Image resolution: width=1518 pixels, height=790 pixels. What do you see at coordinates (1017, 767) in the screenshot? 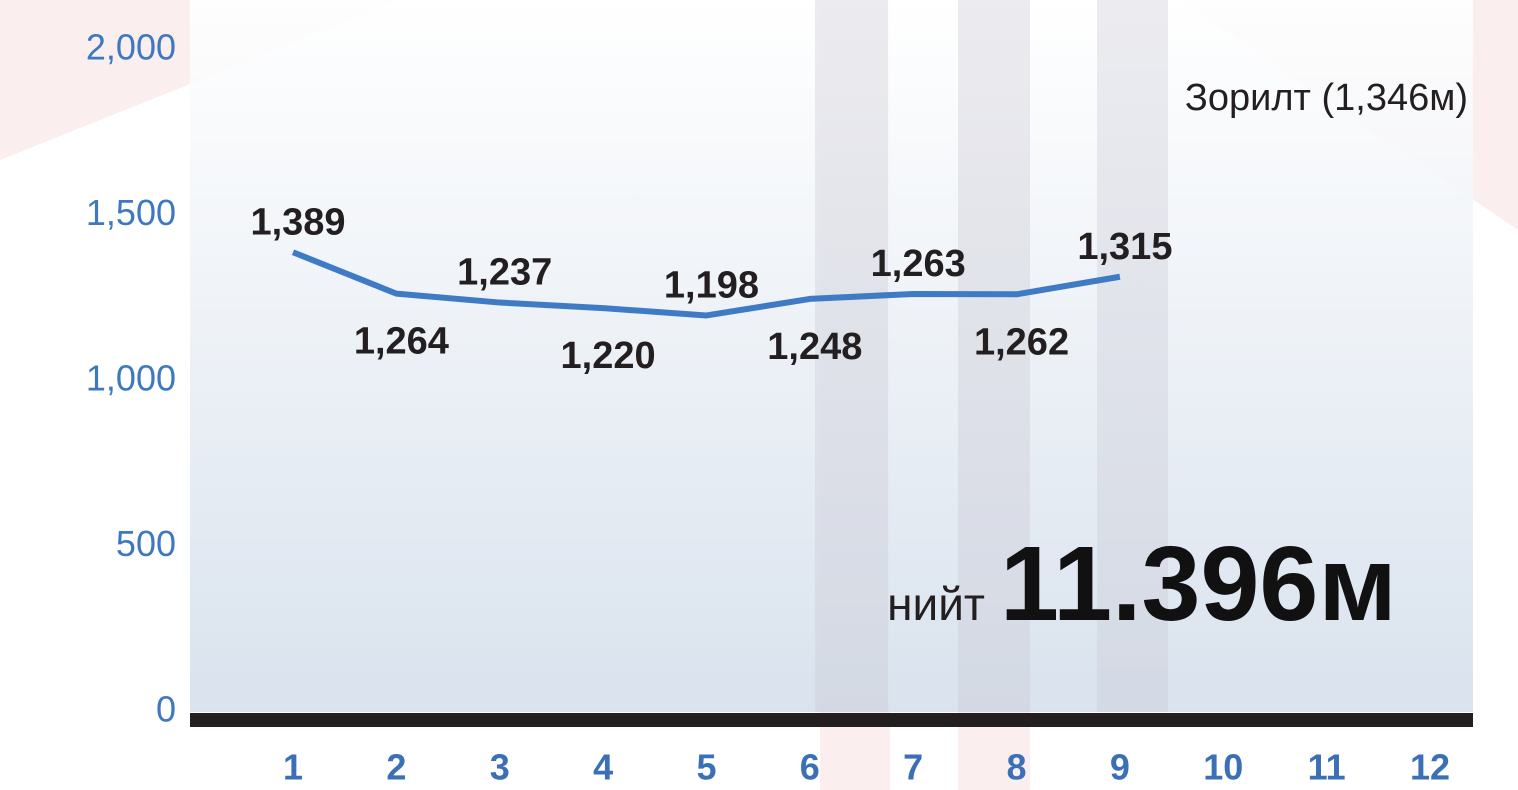
I see `x-tick-label: 8` at bounding box center [1017, 767].